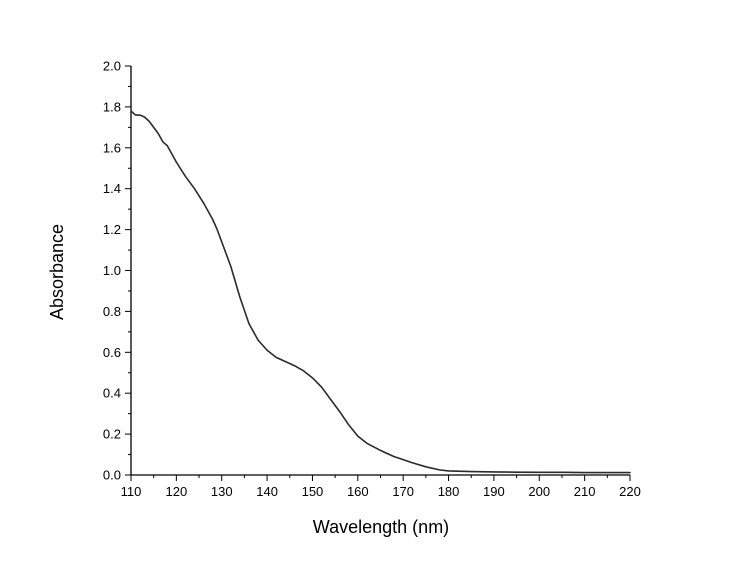 This screenshot has height=570, width=732. Describe the element at coordinates (112, 147) in the screenshot. I see `y-tick-label: 1.6` at that location.